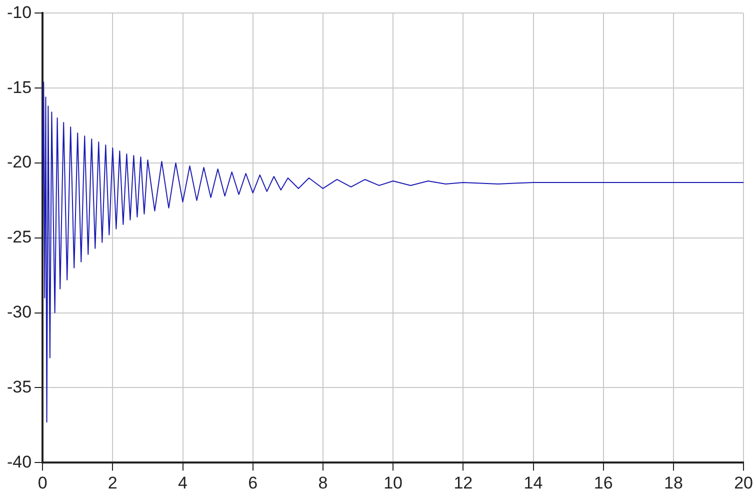 The image size is (756, 501). Describe the element at coordinates (744, 482) in the screenshot. I see `x-tick-label: 20` at that location.